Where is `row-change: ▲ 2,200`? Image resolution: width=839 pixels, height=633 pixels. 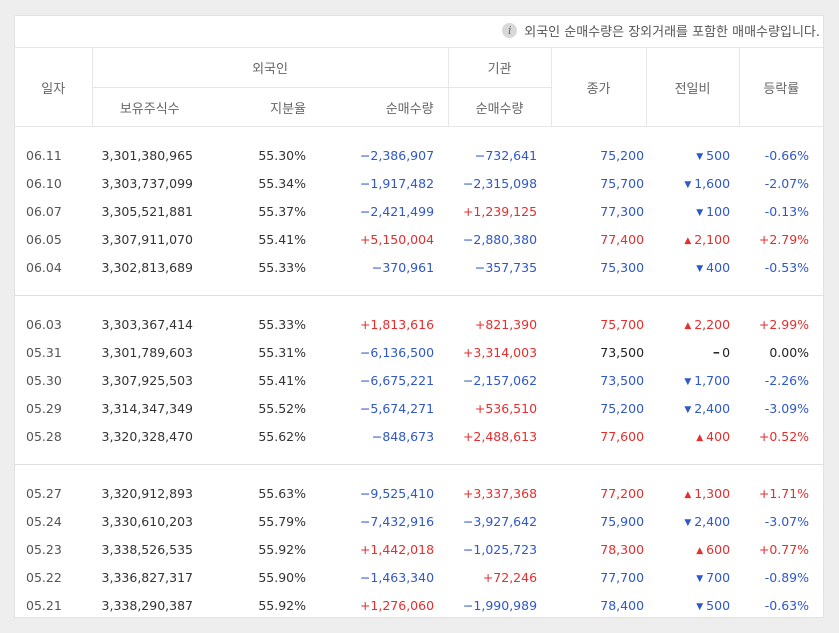
row-change: ▲ 2,200 is located at coordinates (692, 324).